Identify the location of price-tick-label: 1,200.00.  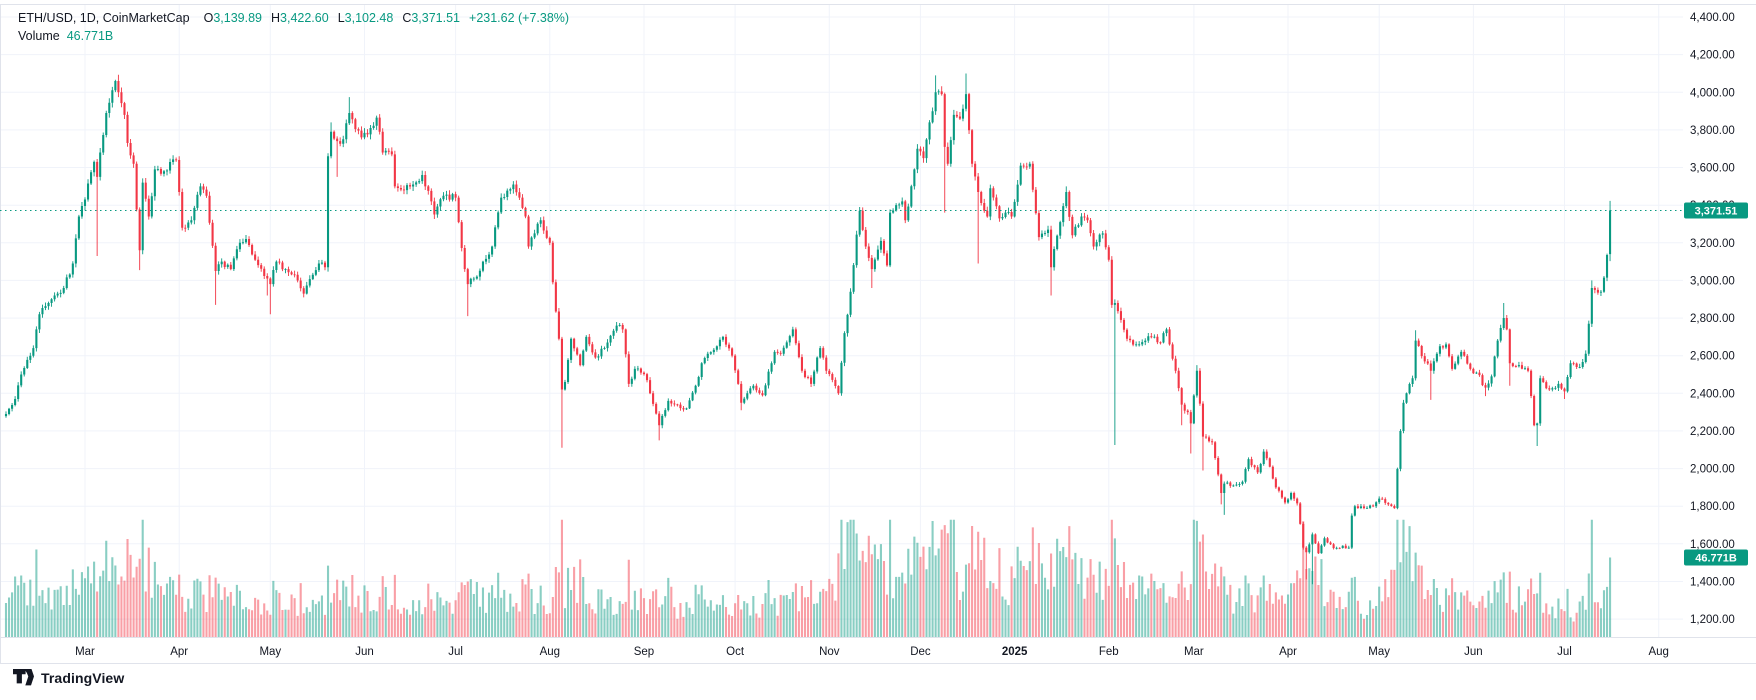
(1712, 620).